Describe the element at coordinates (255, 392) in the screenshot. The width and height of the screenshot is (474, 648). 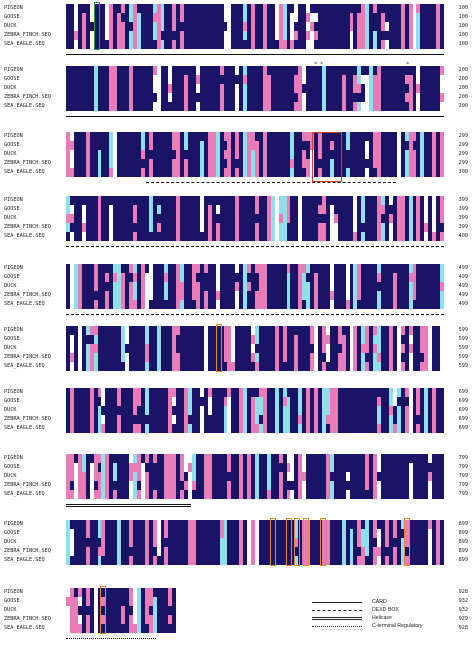
I see `sequence-row` at that location.